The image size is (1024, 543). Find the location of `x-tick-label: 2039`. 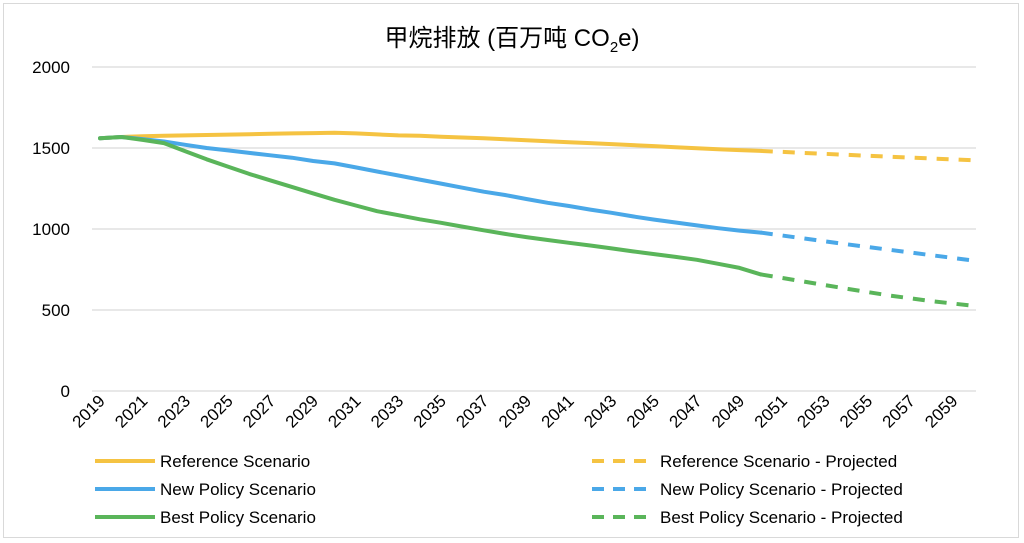

x-tick-label: 2039 is located at coordinates (515, 411).